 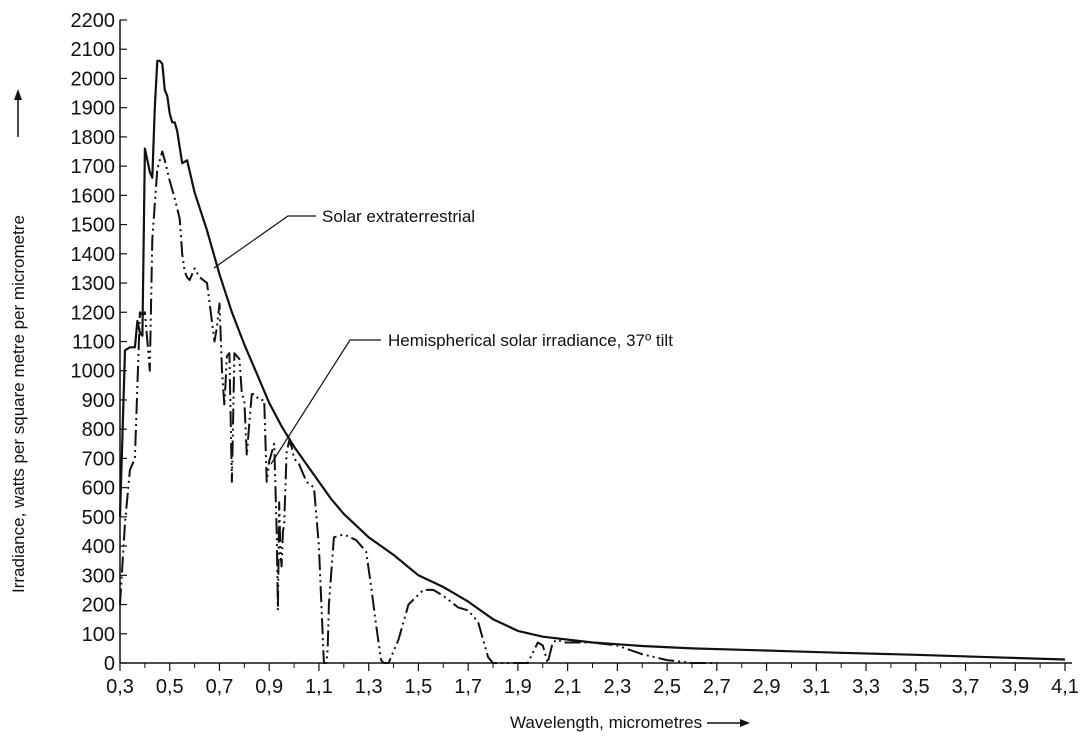 I want to click on x-tick-label: 4,1, so click(x=1065, y=687).